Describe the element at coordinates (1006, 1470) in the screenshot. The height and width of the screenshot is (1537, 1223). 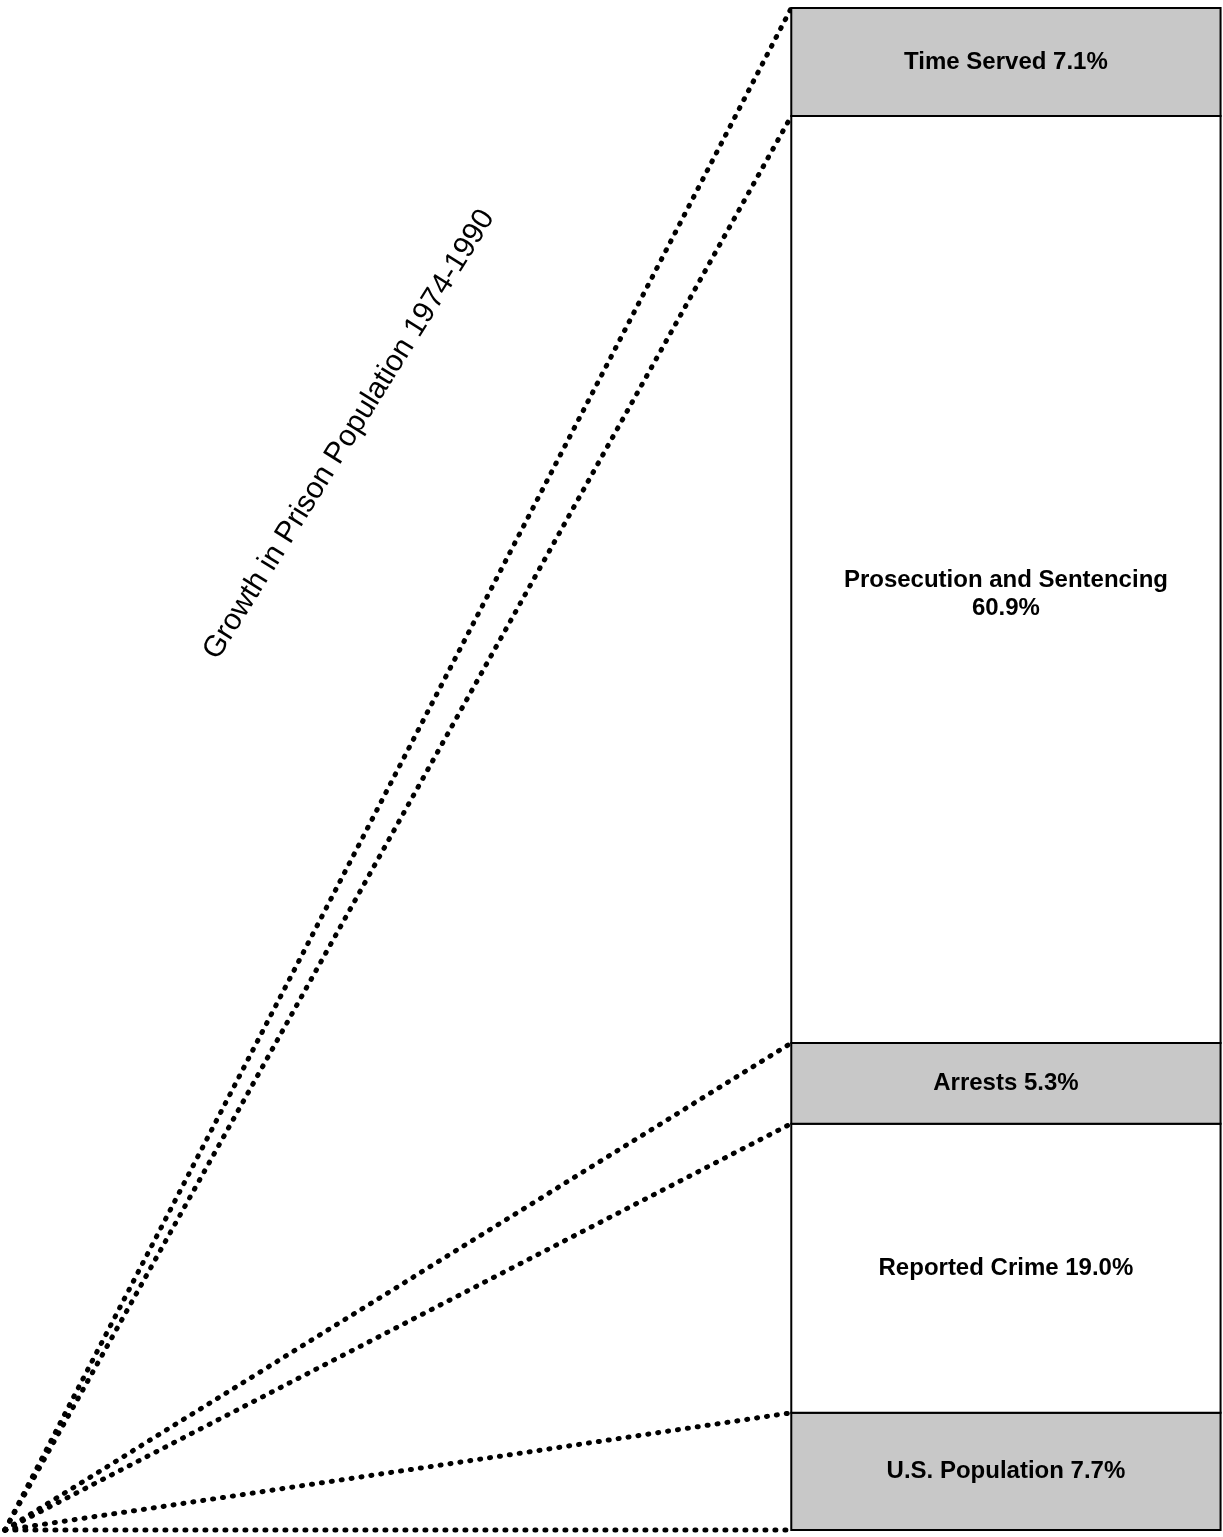
I see `text: U.S. Population 7.7%` at that location.